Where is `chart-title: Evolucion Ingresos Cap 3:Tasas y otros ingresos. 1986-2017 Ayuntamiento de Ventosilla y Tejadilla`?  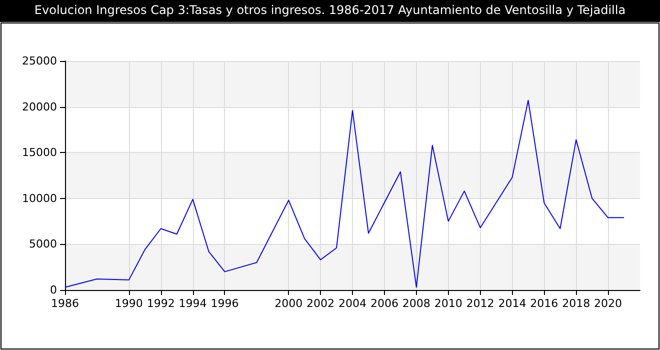 chart-title: Evolucion Ingresos Cap 3:Tasas y otros ingresos. 1986-2017 Ayuntamiento de Ventosilla y Tejadilla is located at coordinates (330, 10).